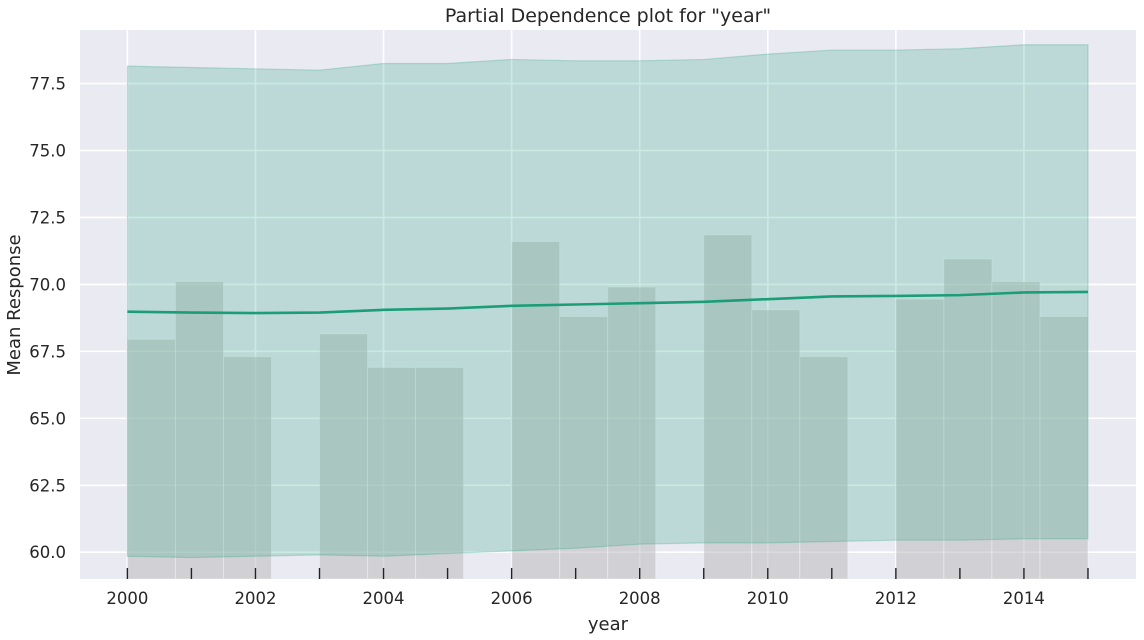 This screenshot has height=640, width=1144. I want to click on y-tick-label: 62.5, so click(47, 485).